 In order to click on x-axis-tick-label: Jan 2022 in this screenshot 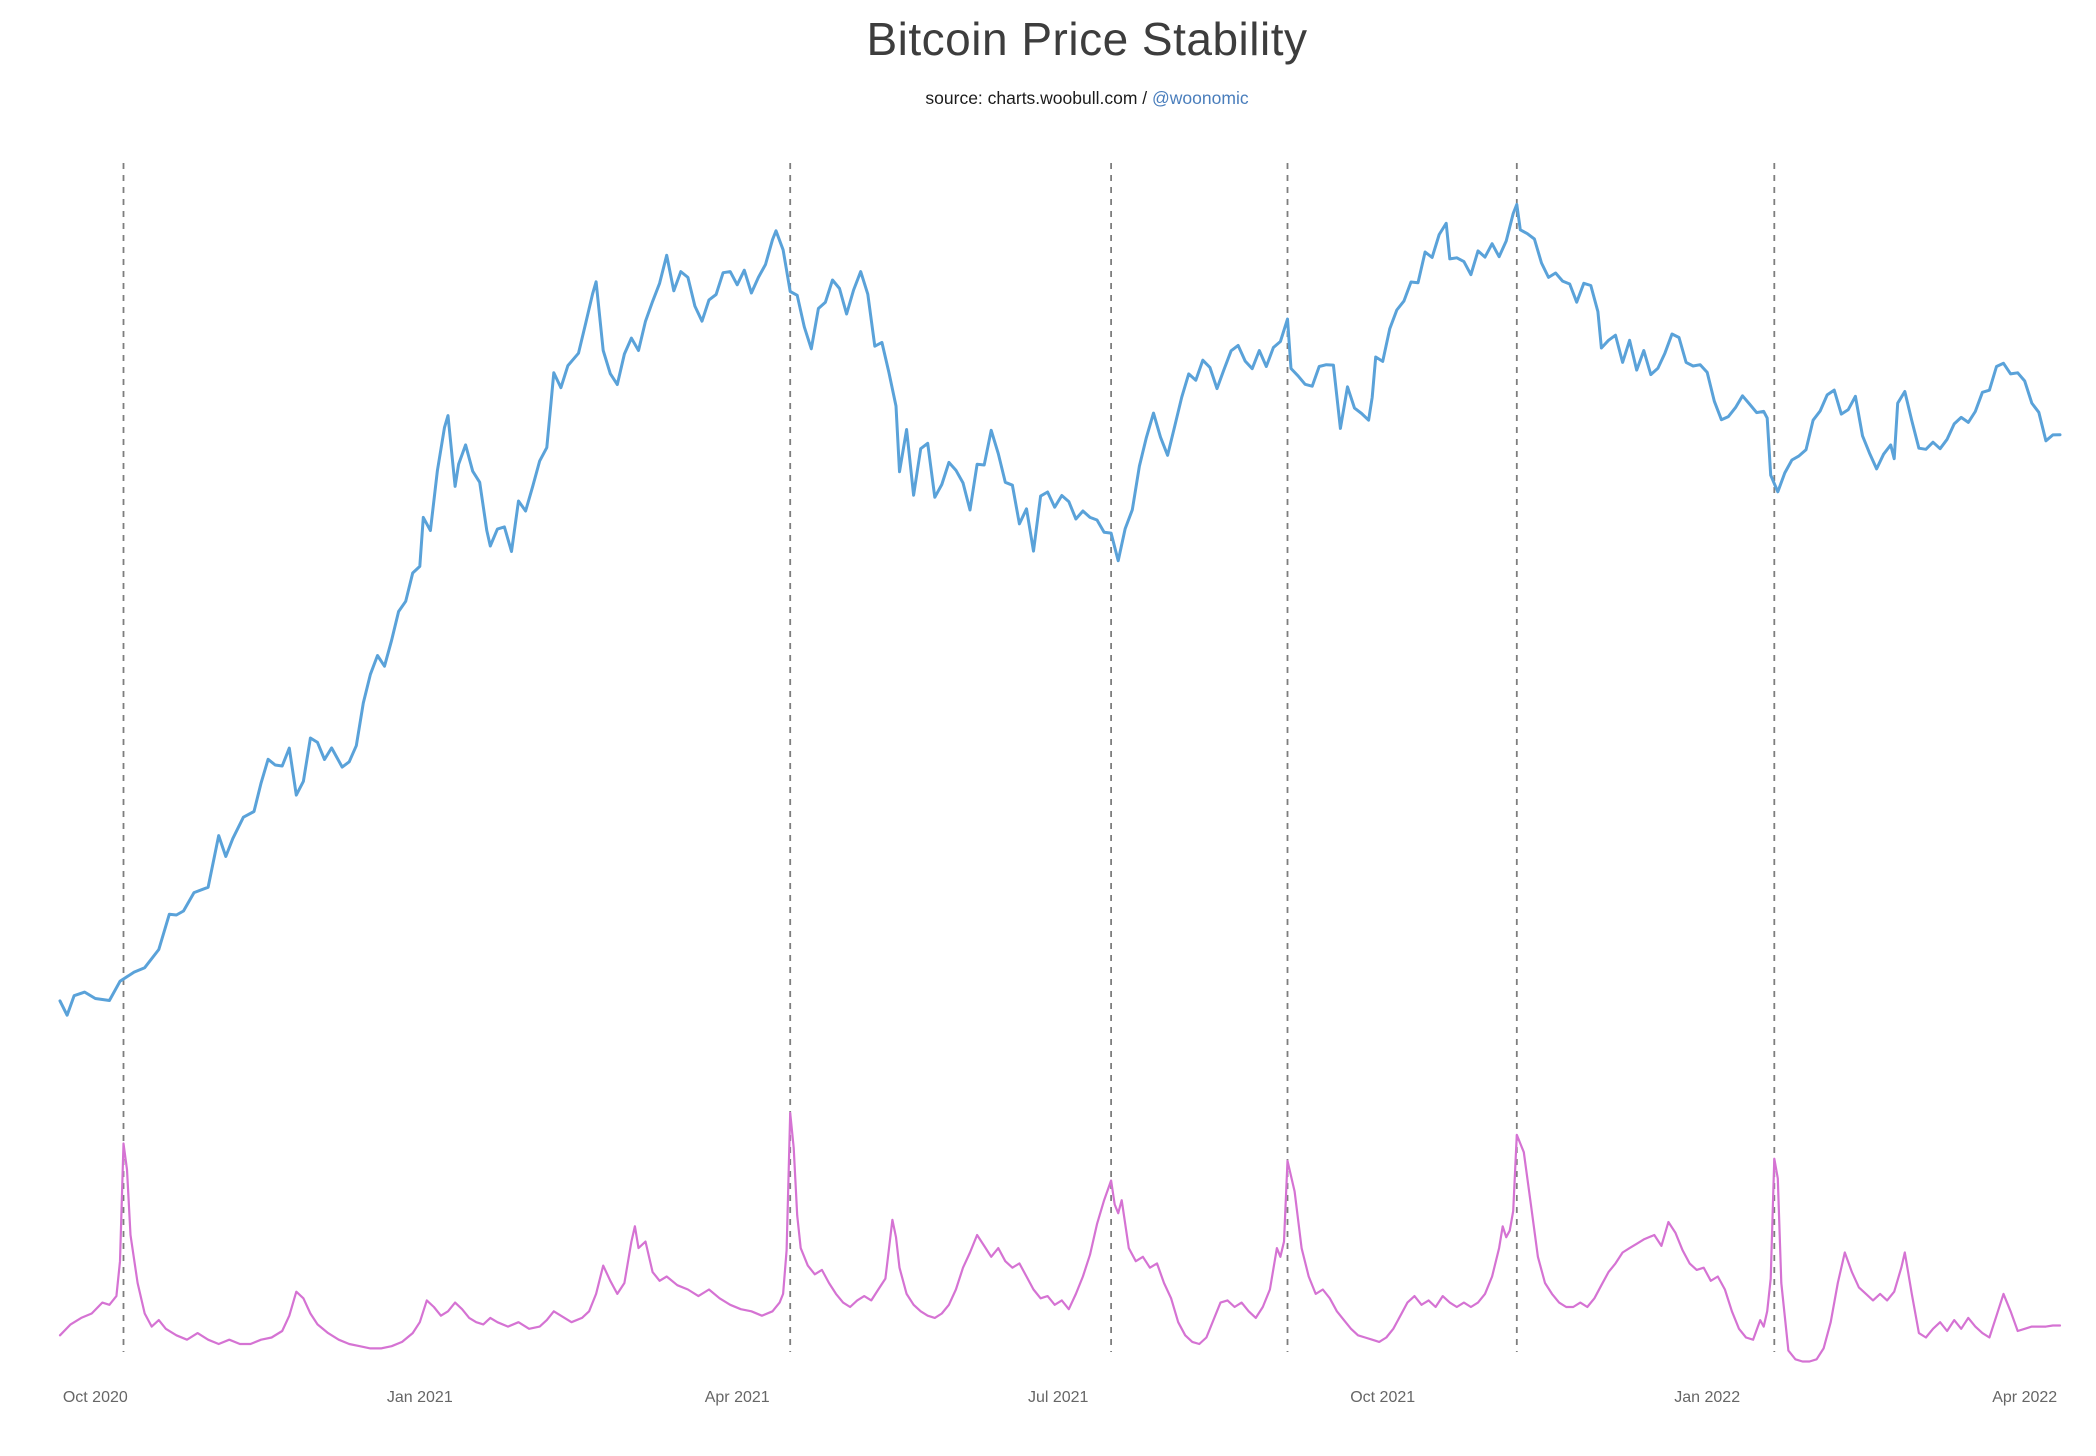, I will do `click(1707, 1397)`.